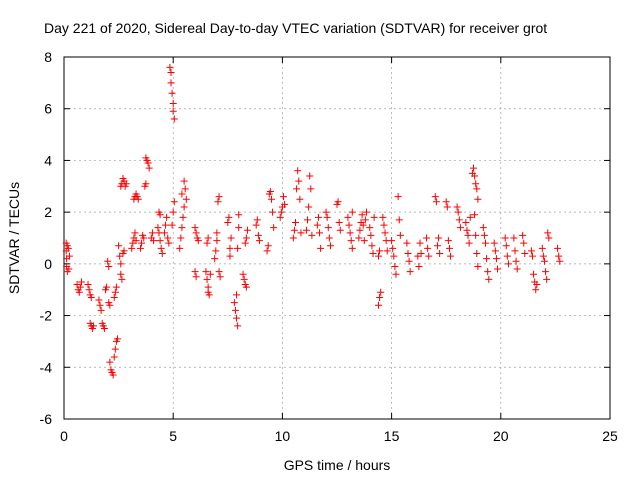 Image resolution: width=640 pixels, height=480 pixels. Describe the element at coordinates (48, 264) in the screenshot. I see `y-tick-label: 0` at that location.